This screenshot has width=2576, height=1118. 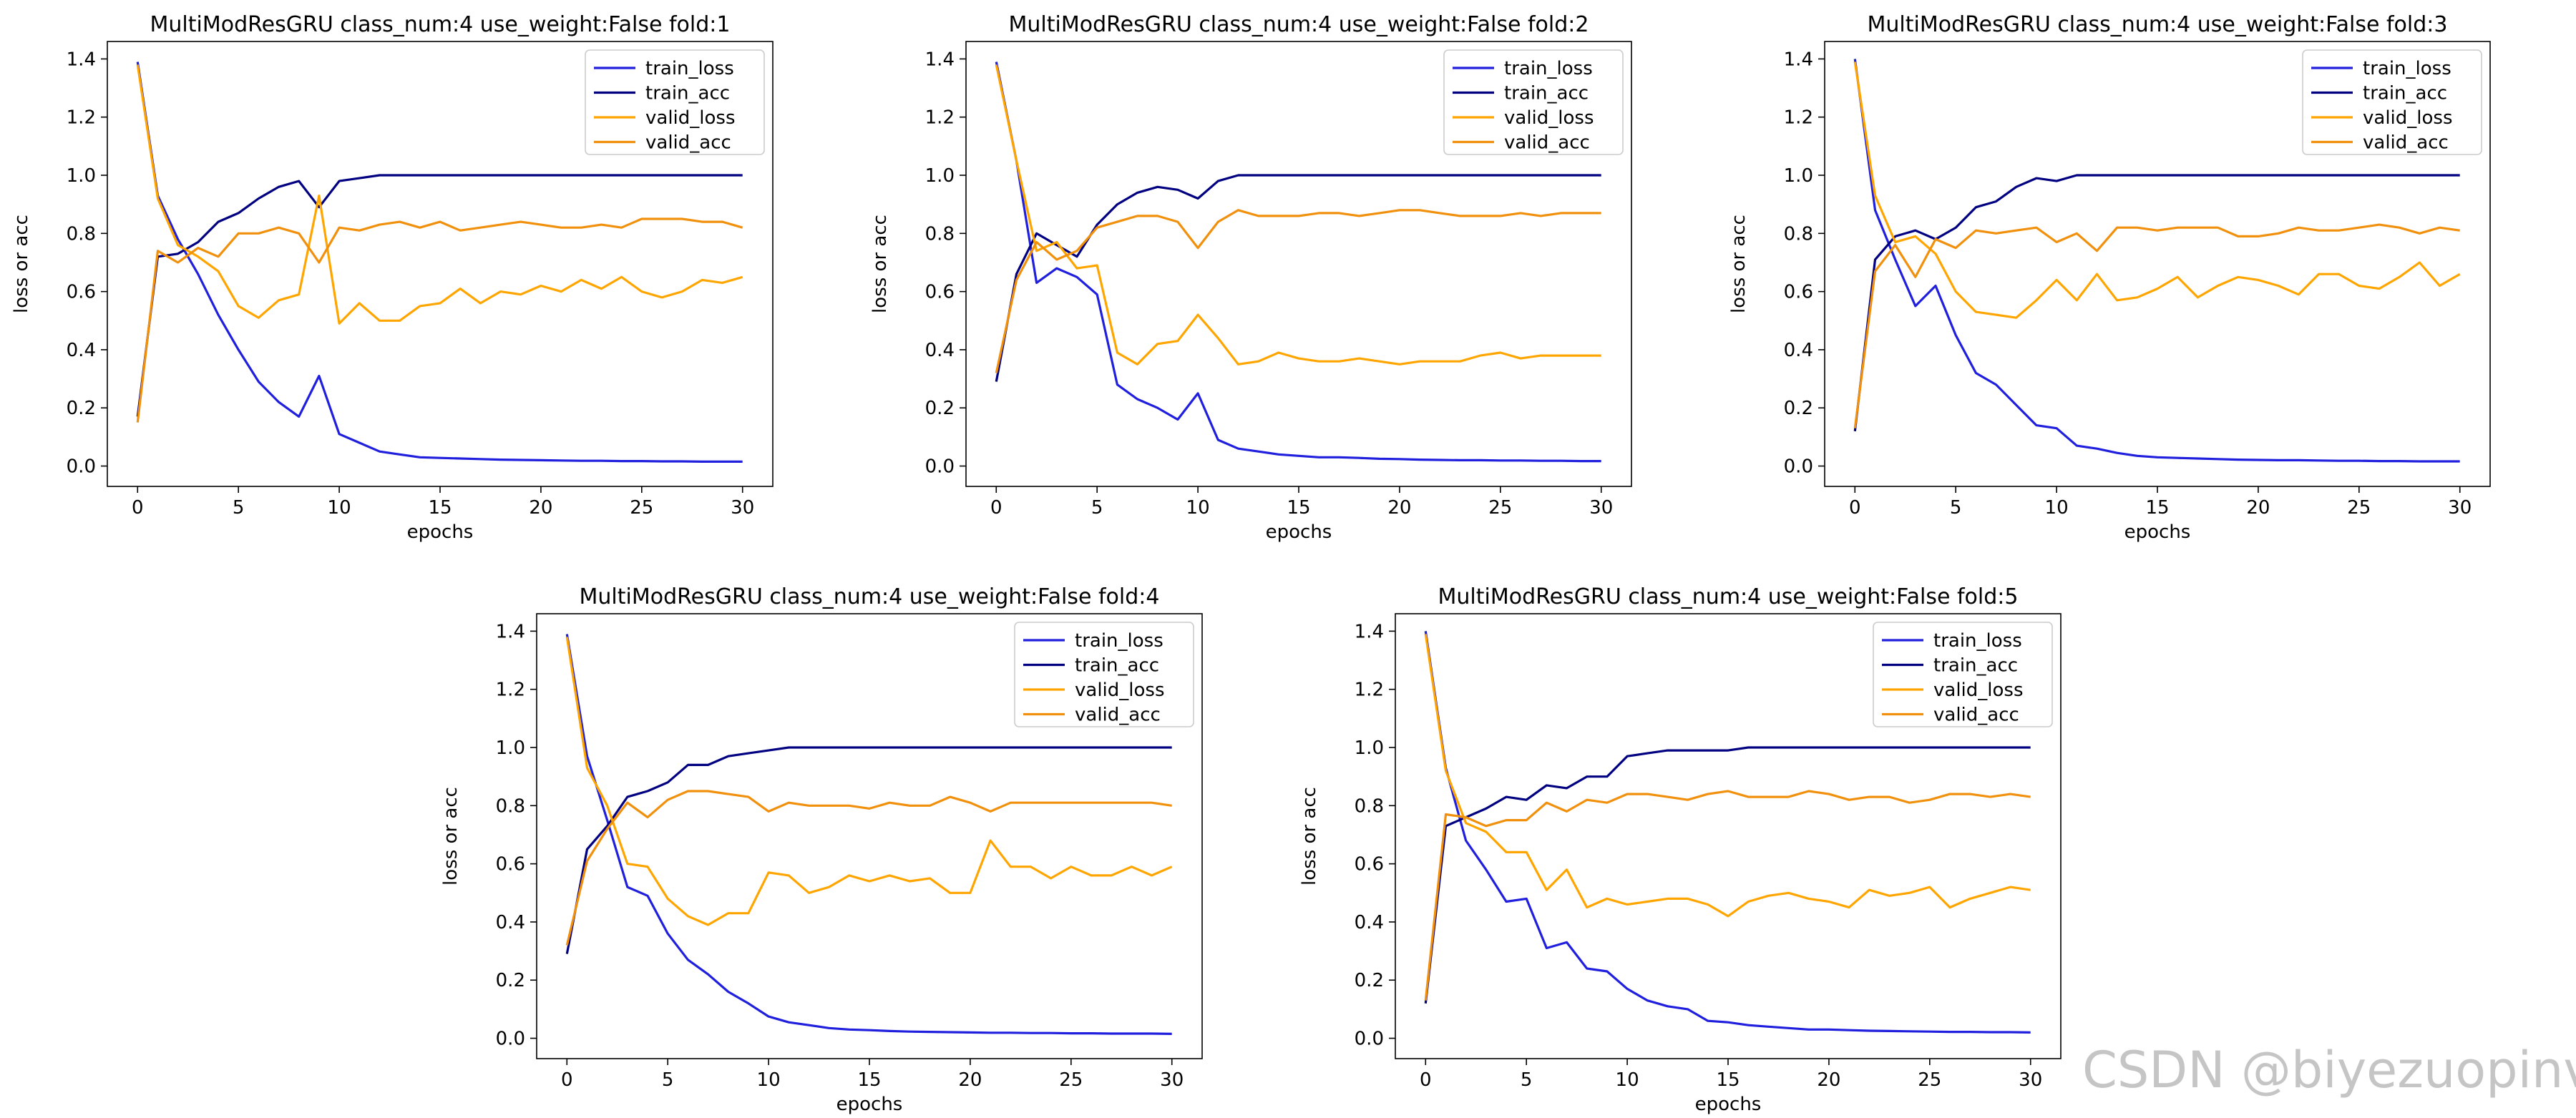 What do you see at coordinates (1798, 59) in the screenshot?
I see `y-tick-label: 1.4` at bounding box center [1798, 59].